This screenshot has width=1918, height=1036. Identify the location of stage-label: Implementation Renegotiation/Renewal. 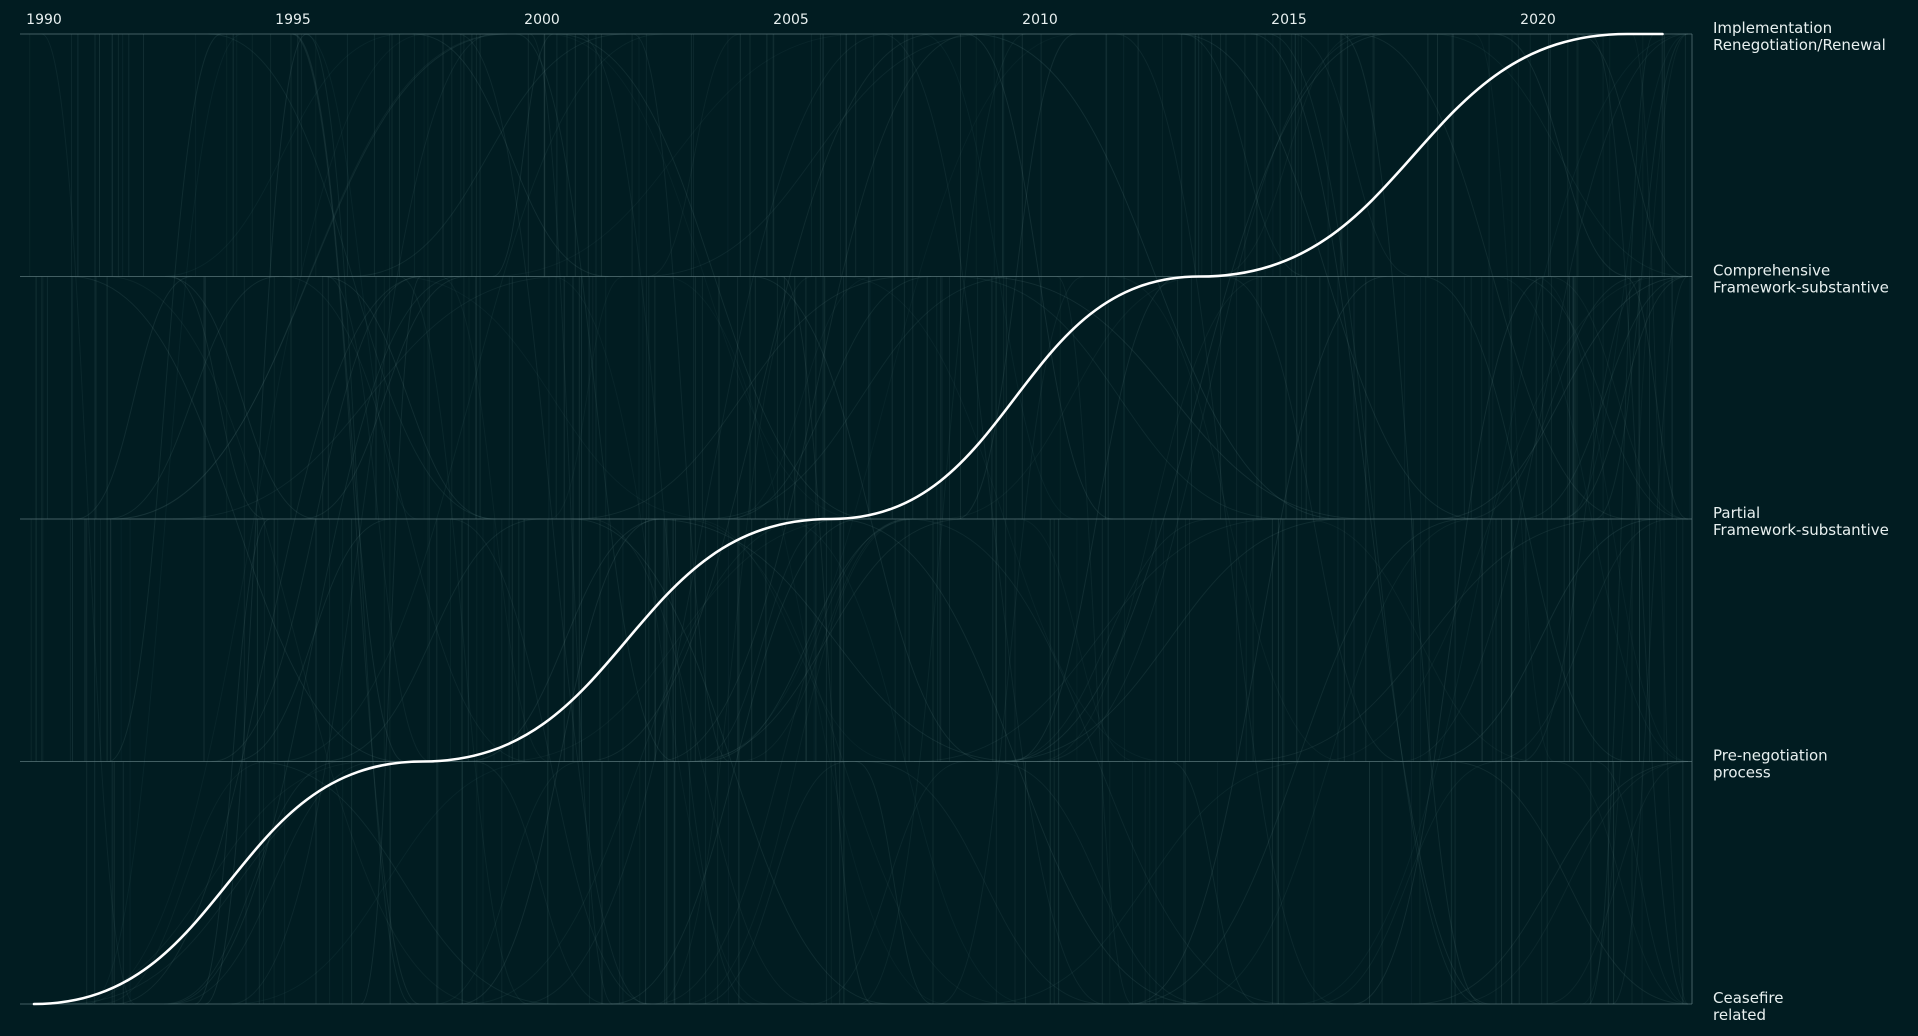
(1799, 36).